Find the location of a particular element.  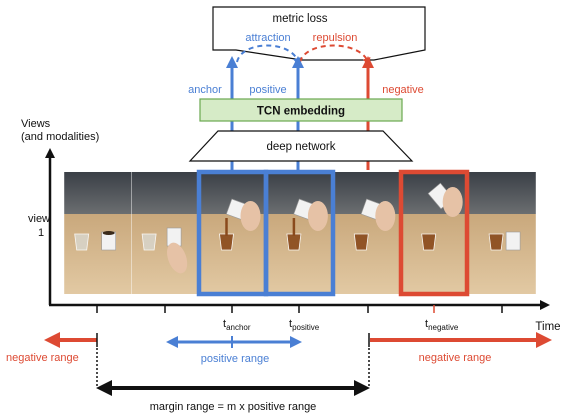

tcn-embedding-label: TCN embedding is located at coordinates (301, 112).